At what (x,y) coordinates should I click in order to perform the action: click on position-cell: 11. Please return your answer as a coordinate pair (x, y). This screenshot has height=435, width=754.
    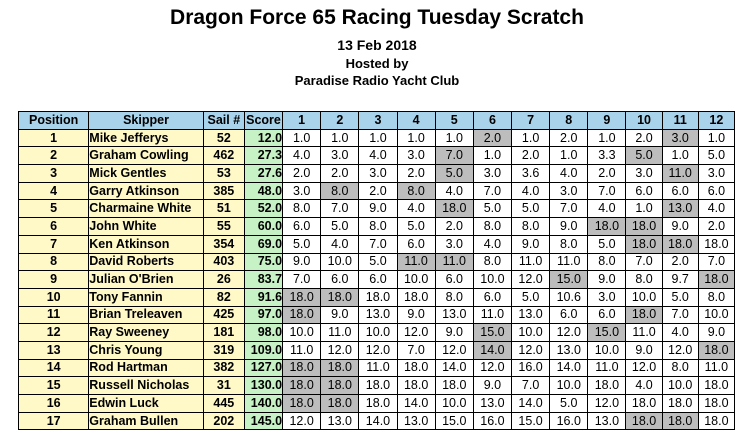
    Looking at the image, I should click on (53, 315).